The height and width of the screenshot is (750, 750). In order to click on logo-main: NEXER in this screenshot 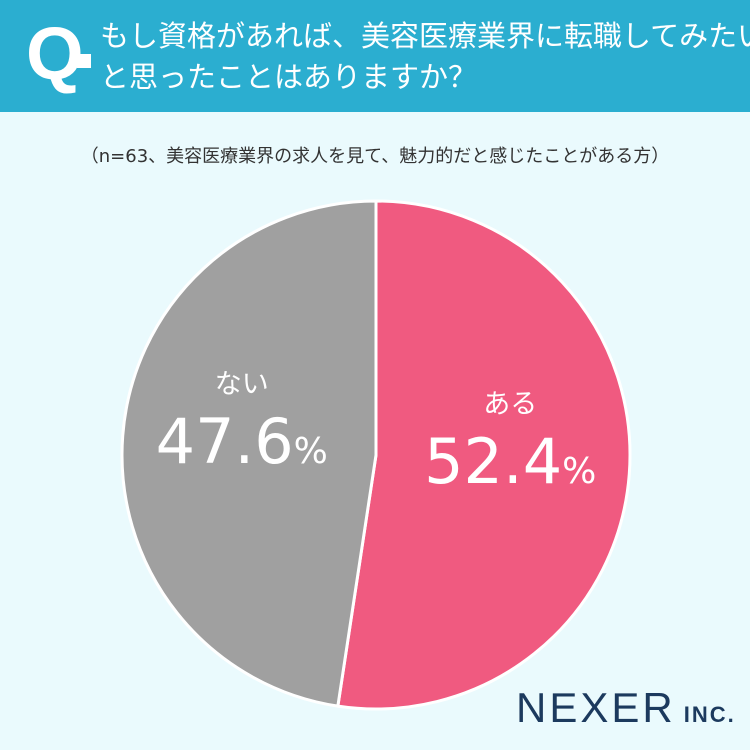, I will do `click(596, 707)`.